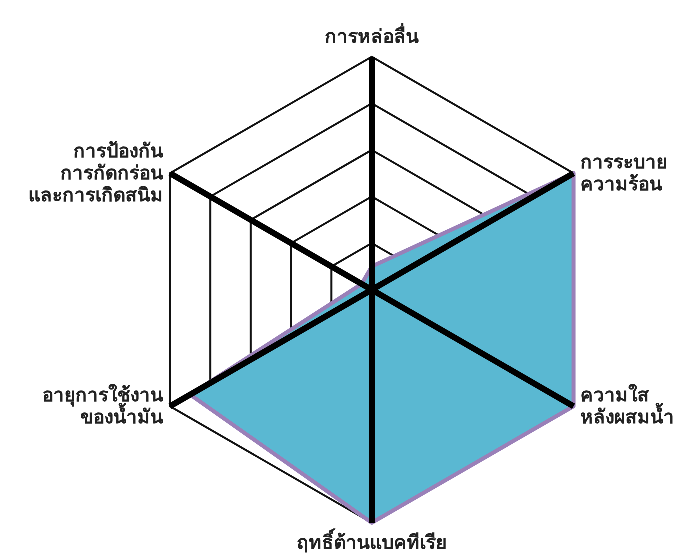 The height and width of the screenshot is (560, 685). What do you see at coordinates (624, 174) in the screenshot?
I see `spoke-label: การระบาย ความร้อน` at bounding box center [624, 174].